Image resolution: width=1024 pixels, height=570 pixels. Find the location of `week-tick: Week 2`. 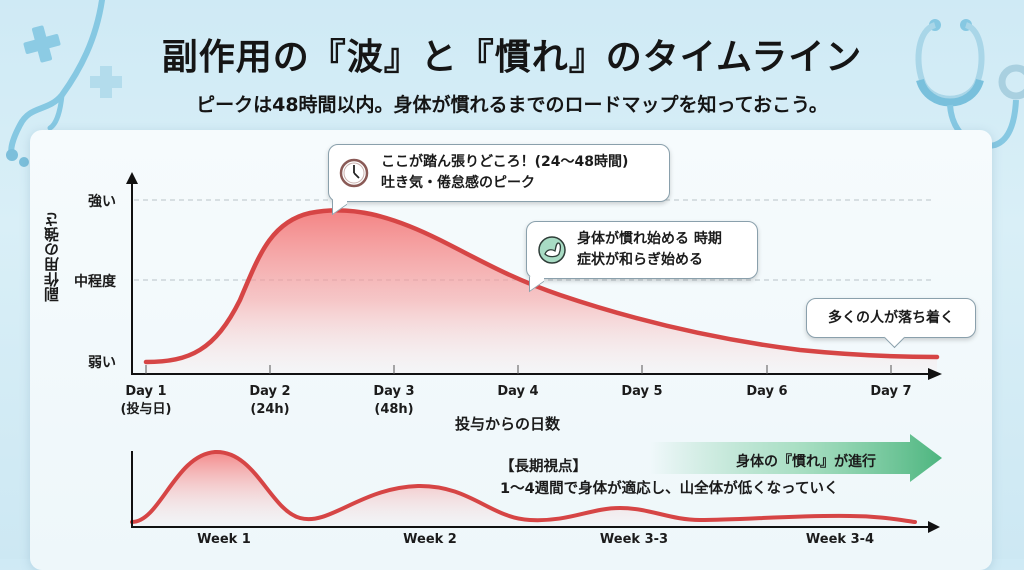

week-tick: Week 2 is located at coordinates (430, 539).